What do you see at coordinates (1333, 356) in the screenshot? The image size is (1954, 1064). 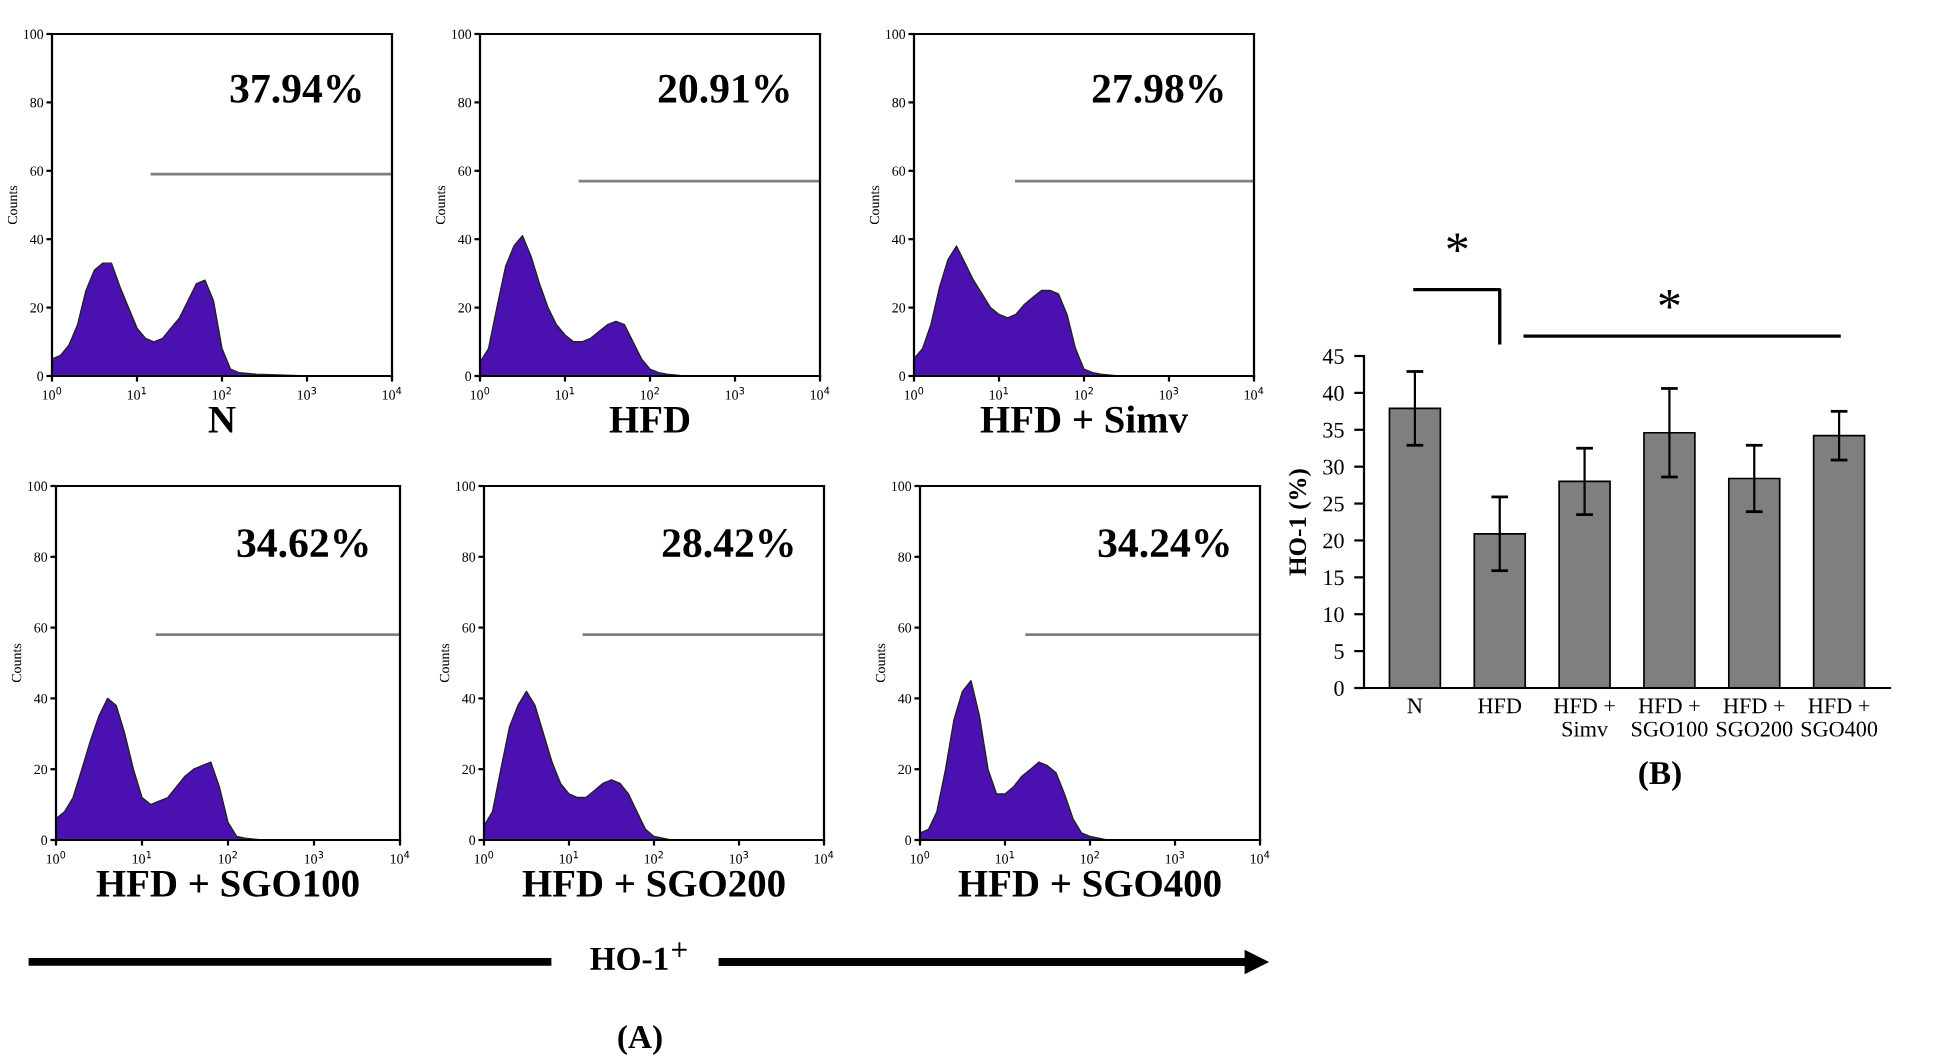 I see `y-tick-label: 45` at bounding box center [1333, 356].